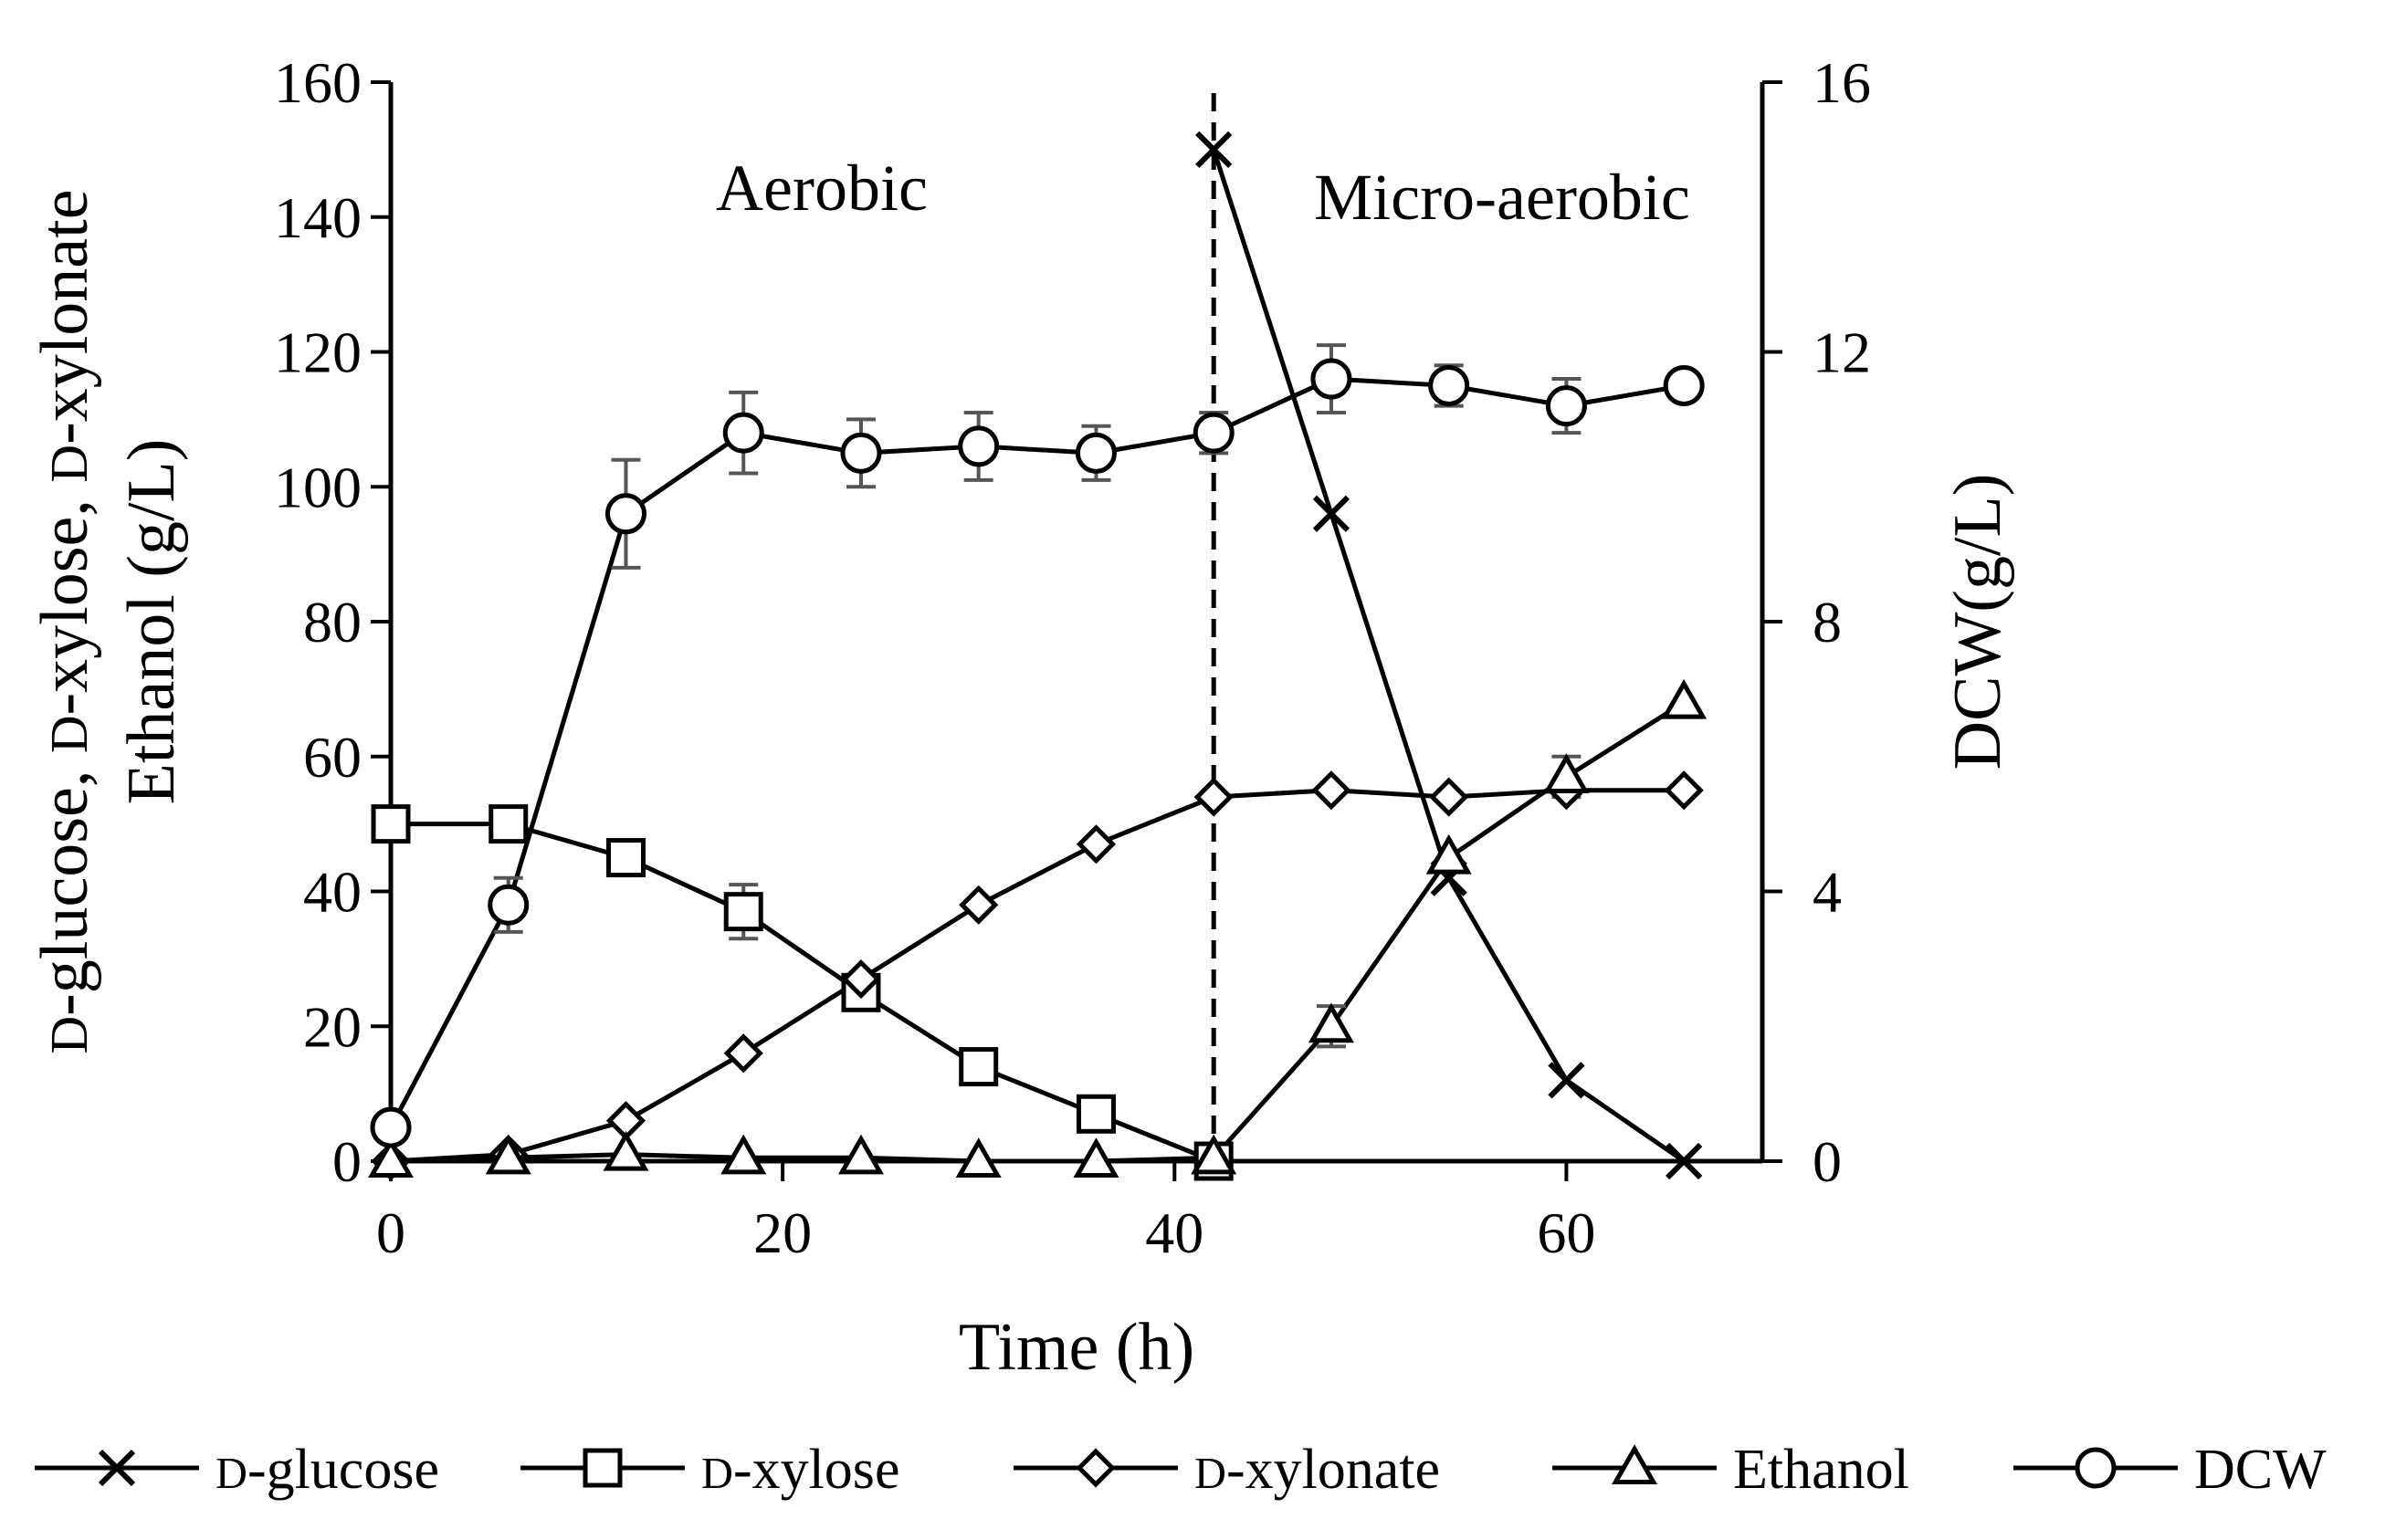 This screenshot has height=1540, width=2396. What do you see at coordinates (782, 1232) in the screenshot?
I see `x-tick-label-20: 20` at bounding box center [782, 1232].